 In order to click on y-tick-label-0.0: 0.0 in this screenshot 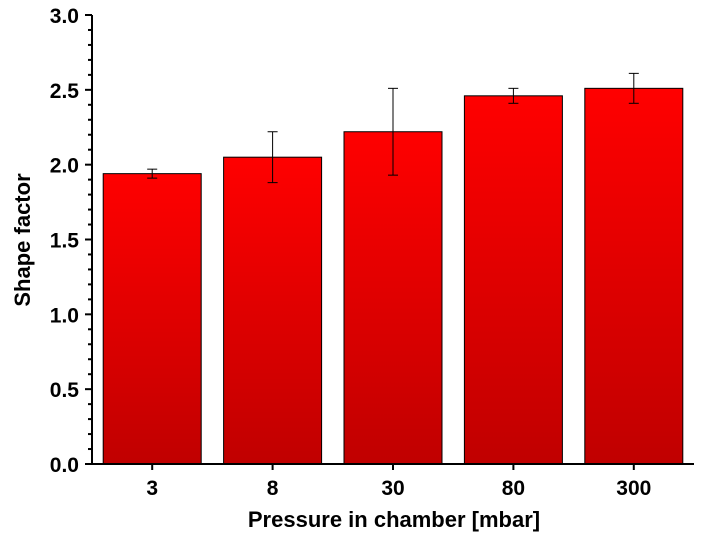, I will do `click(64, 465)`.